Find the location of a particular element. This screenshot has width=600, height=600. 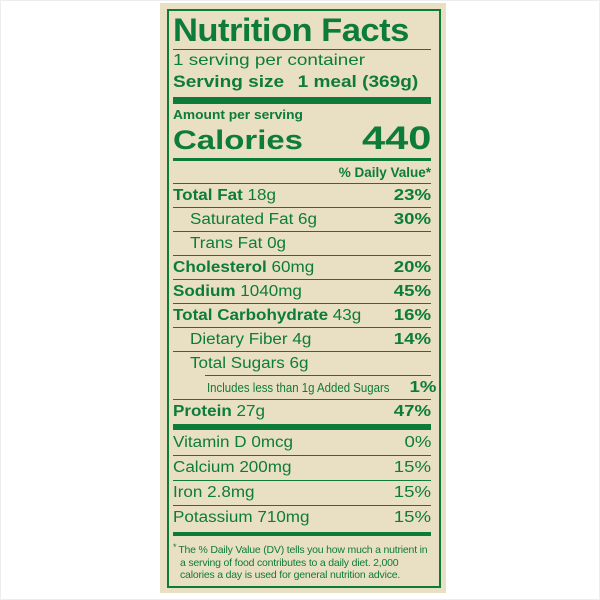

nutrient-daily-value: 47% is located at coordinates (412, 411).